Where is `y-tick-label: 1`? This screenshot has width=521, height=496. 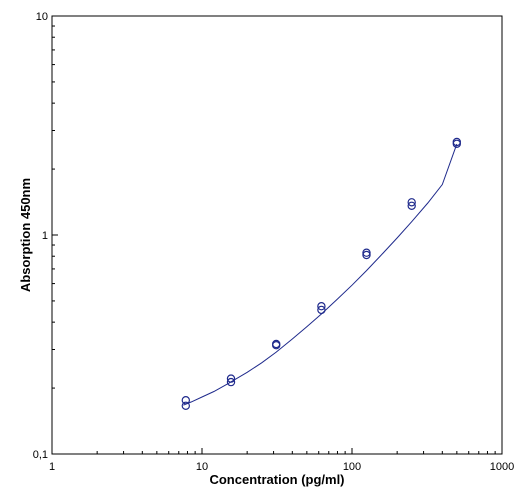
y-tick-label: 1 is located at coordinates (45, 236).